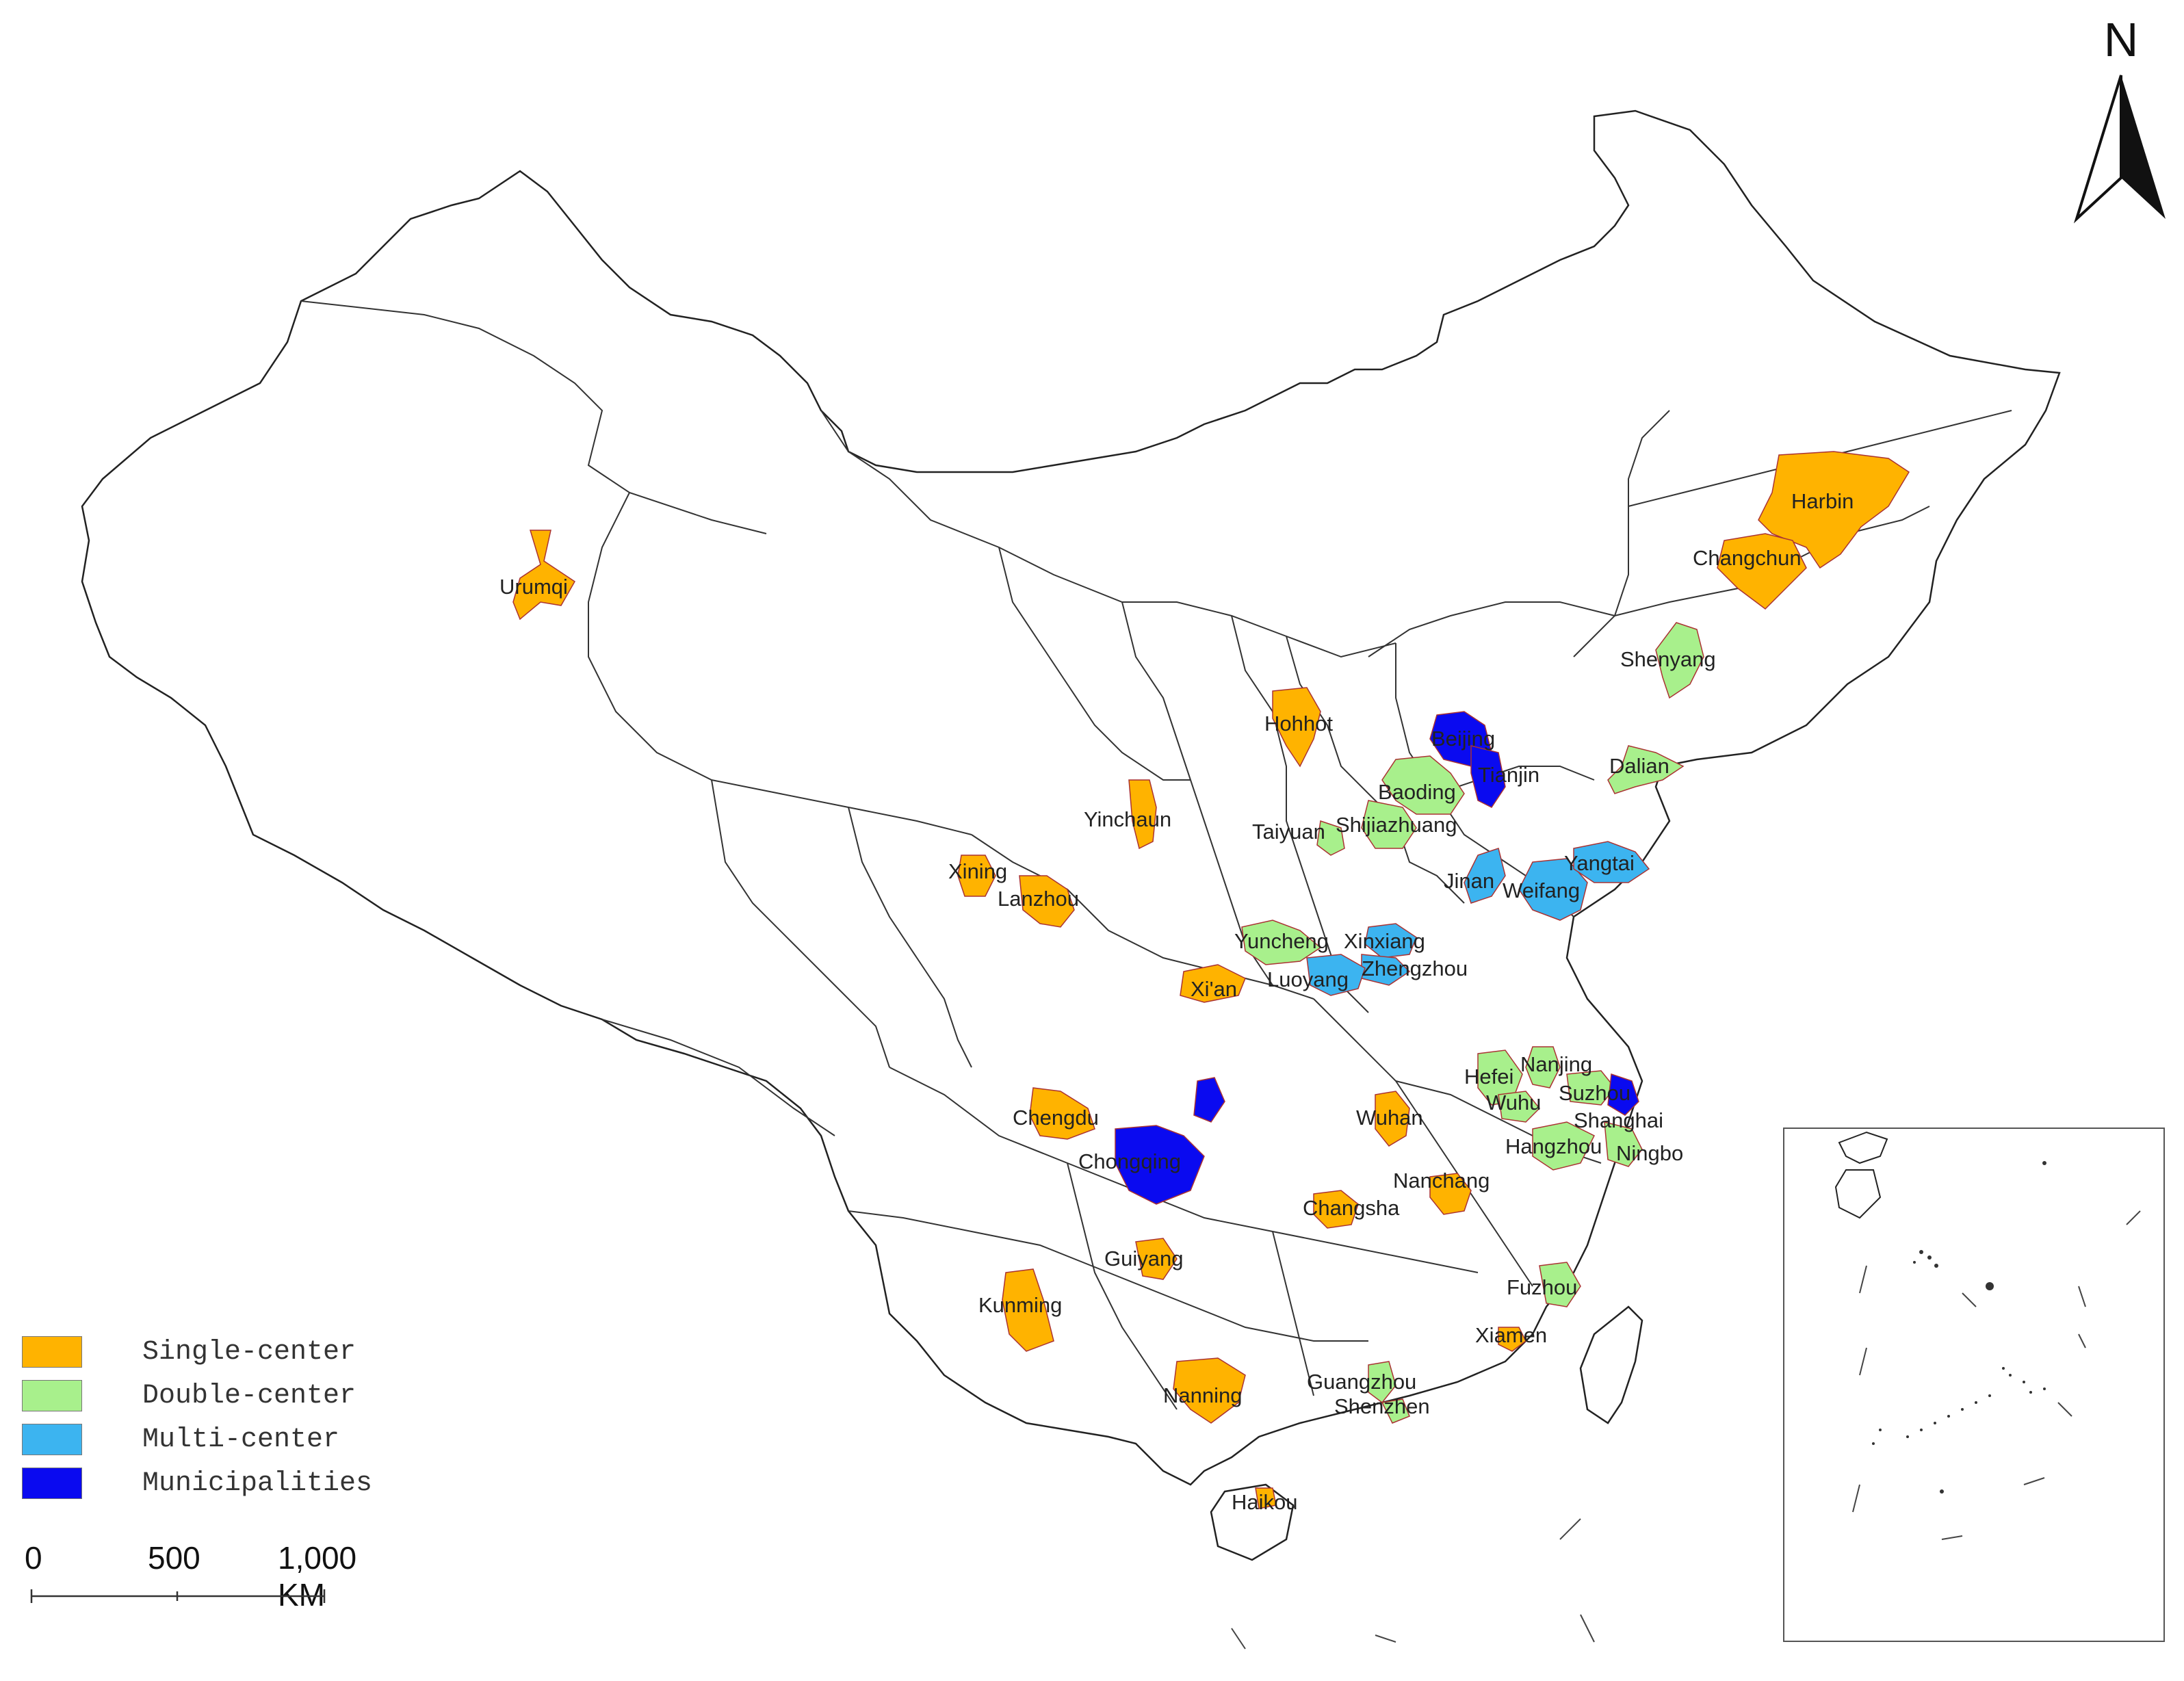  I want to click on label-ningbo: Ningbo, so click(1649, 1153).